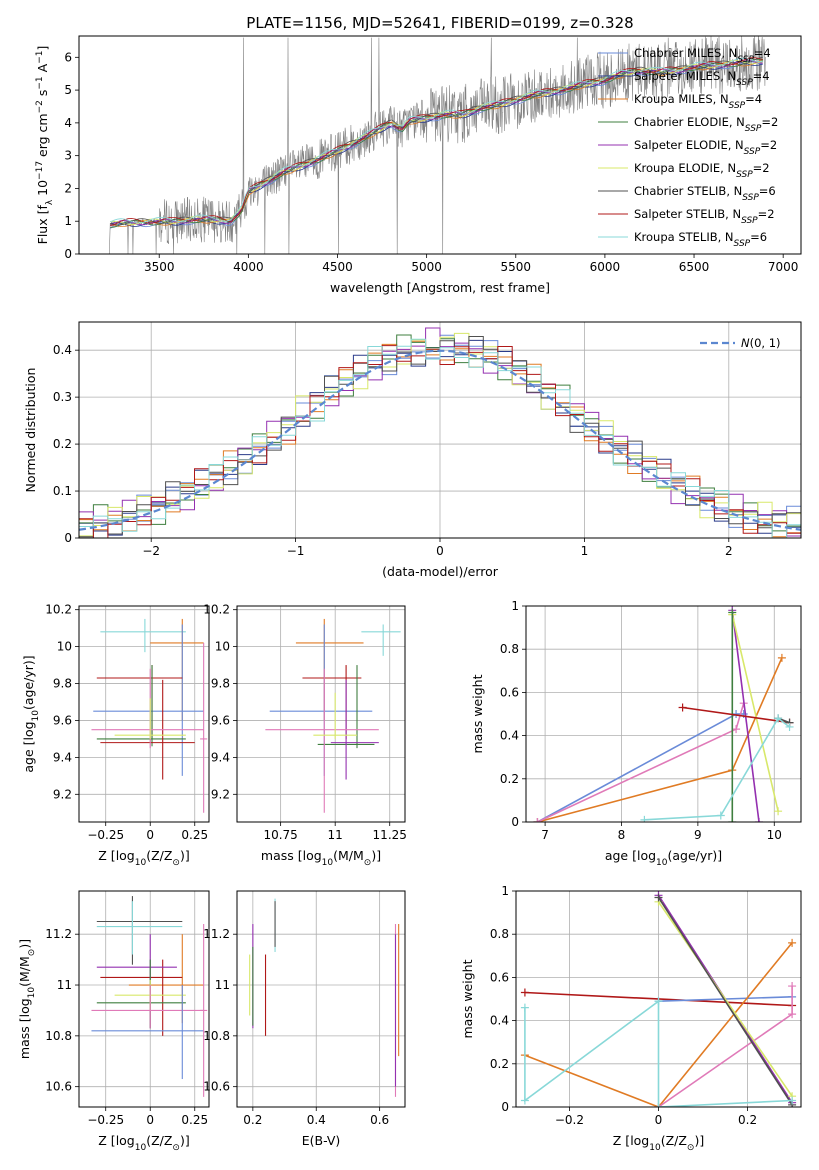 Image resolution: width=819 pixels, height=1170 pixels. Describe the element at coordinates (390, 835) in the screenshot. I see `x-tick-label: 11.25` at that location.